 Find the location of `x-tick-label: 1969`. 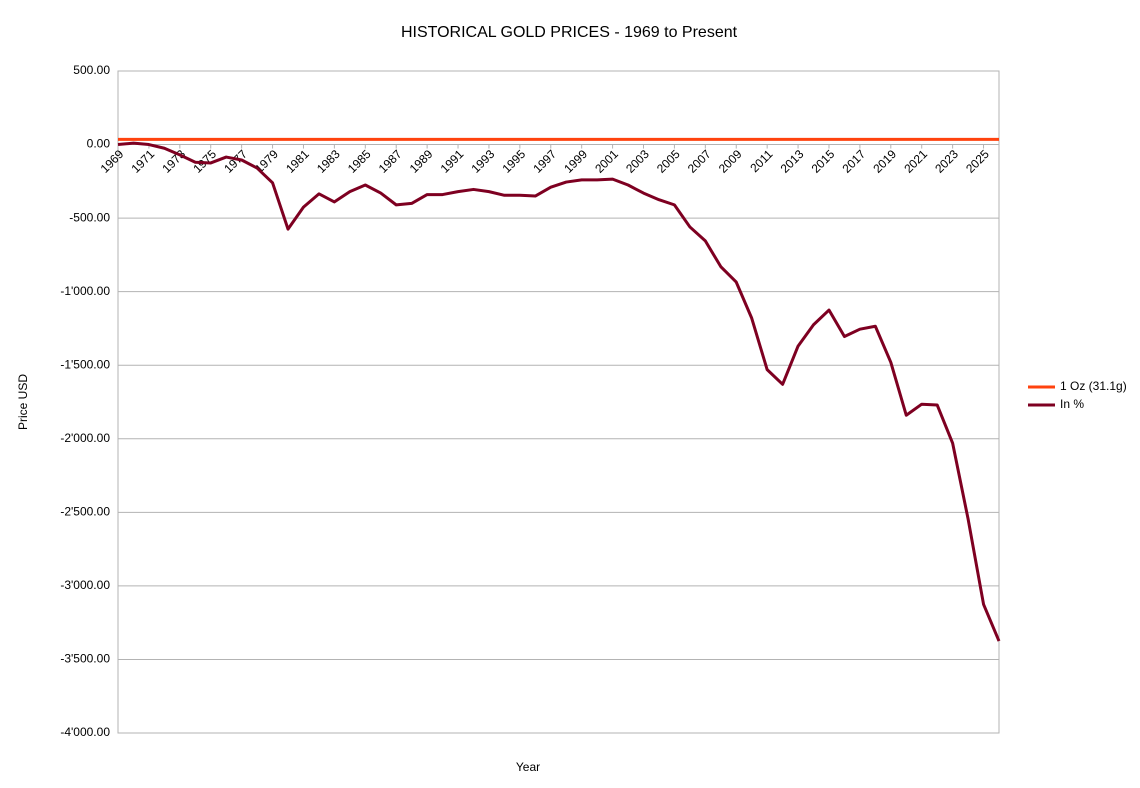

x-tick-label: 1969 is located at coordinates (112, 161).